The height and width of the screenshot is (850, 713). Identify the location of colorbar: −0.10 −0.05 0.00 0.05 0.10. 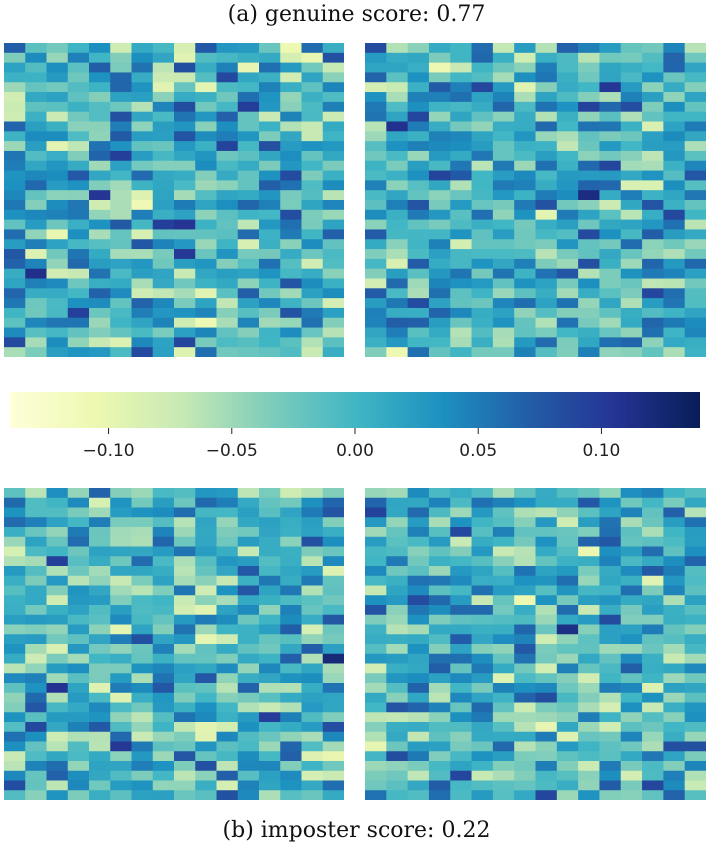
(355, 426).